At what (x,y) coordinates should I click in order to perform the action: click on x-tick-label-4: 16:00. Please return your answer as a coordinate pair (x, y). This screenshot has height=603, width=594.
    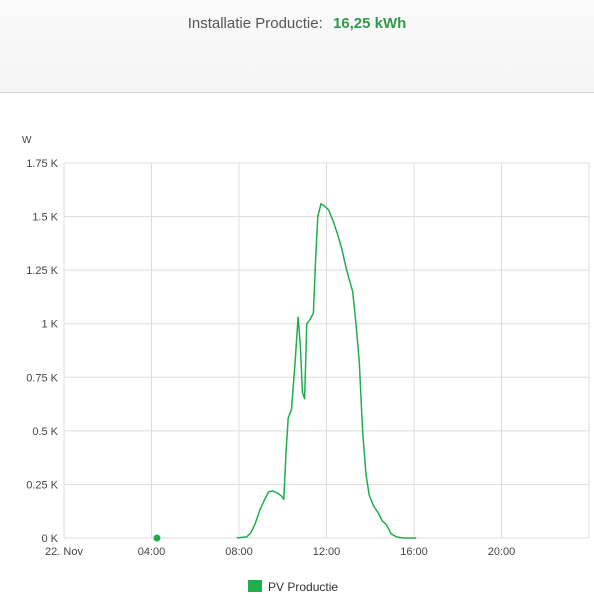
    Looking at the image, I should click on (414, 552).